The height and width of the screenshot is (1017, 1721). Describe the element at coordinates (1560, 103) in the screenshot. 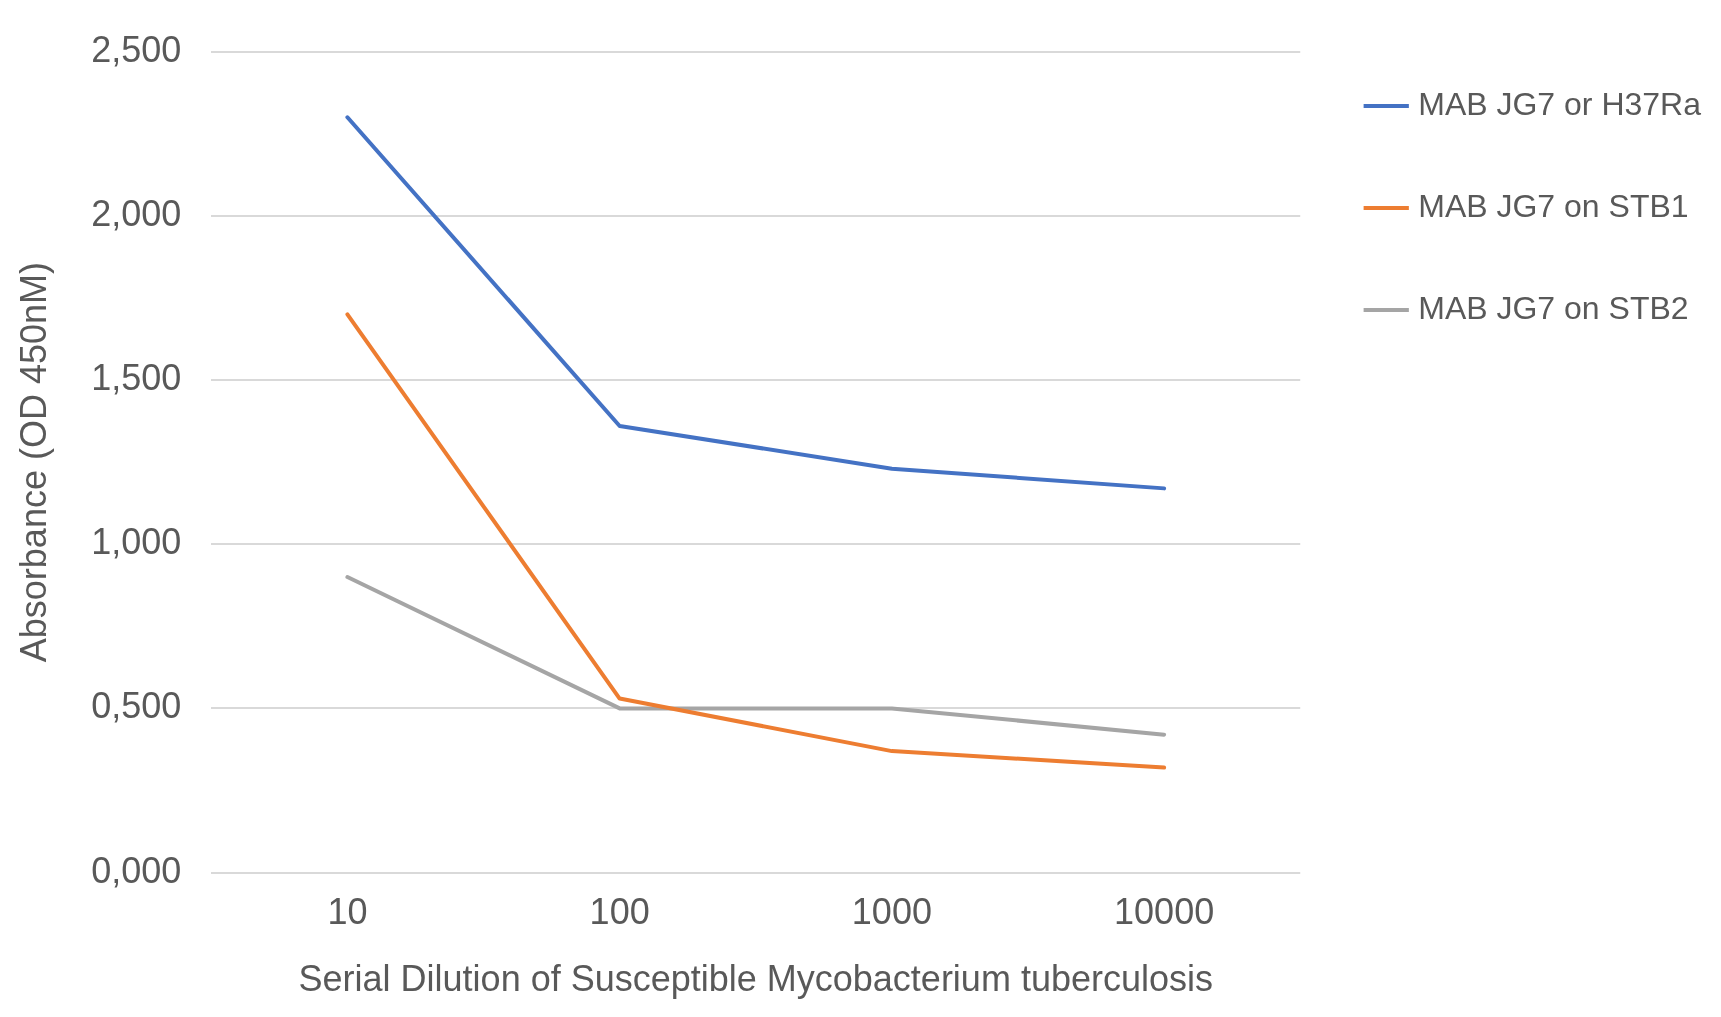

I see `legend-label: MAB JG7 or H37Ra` at that location.